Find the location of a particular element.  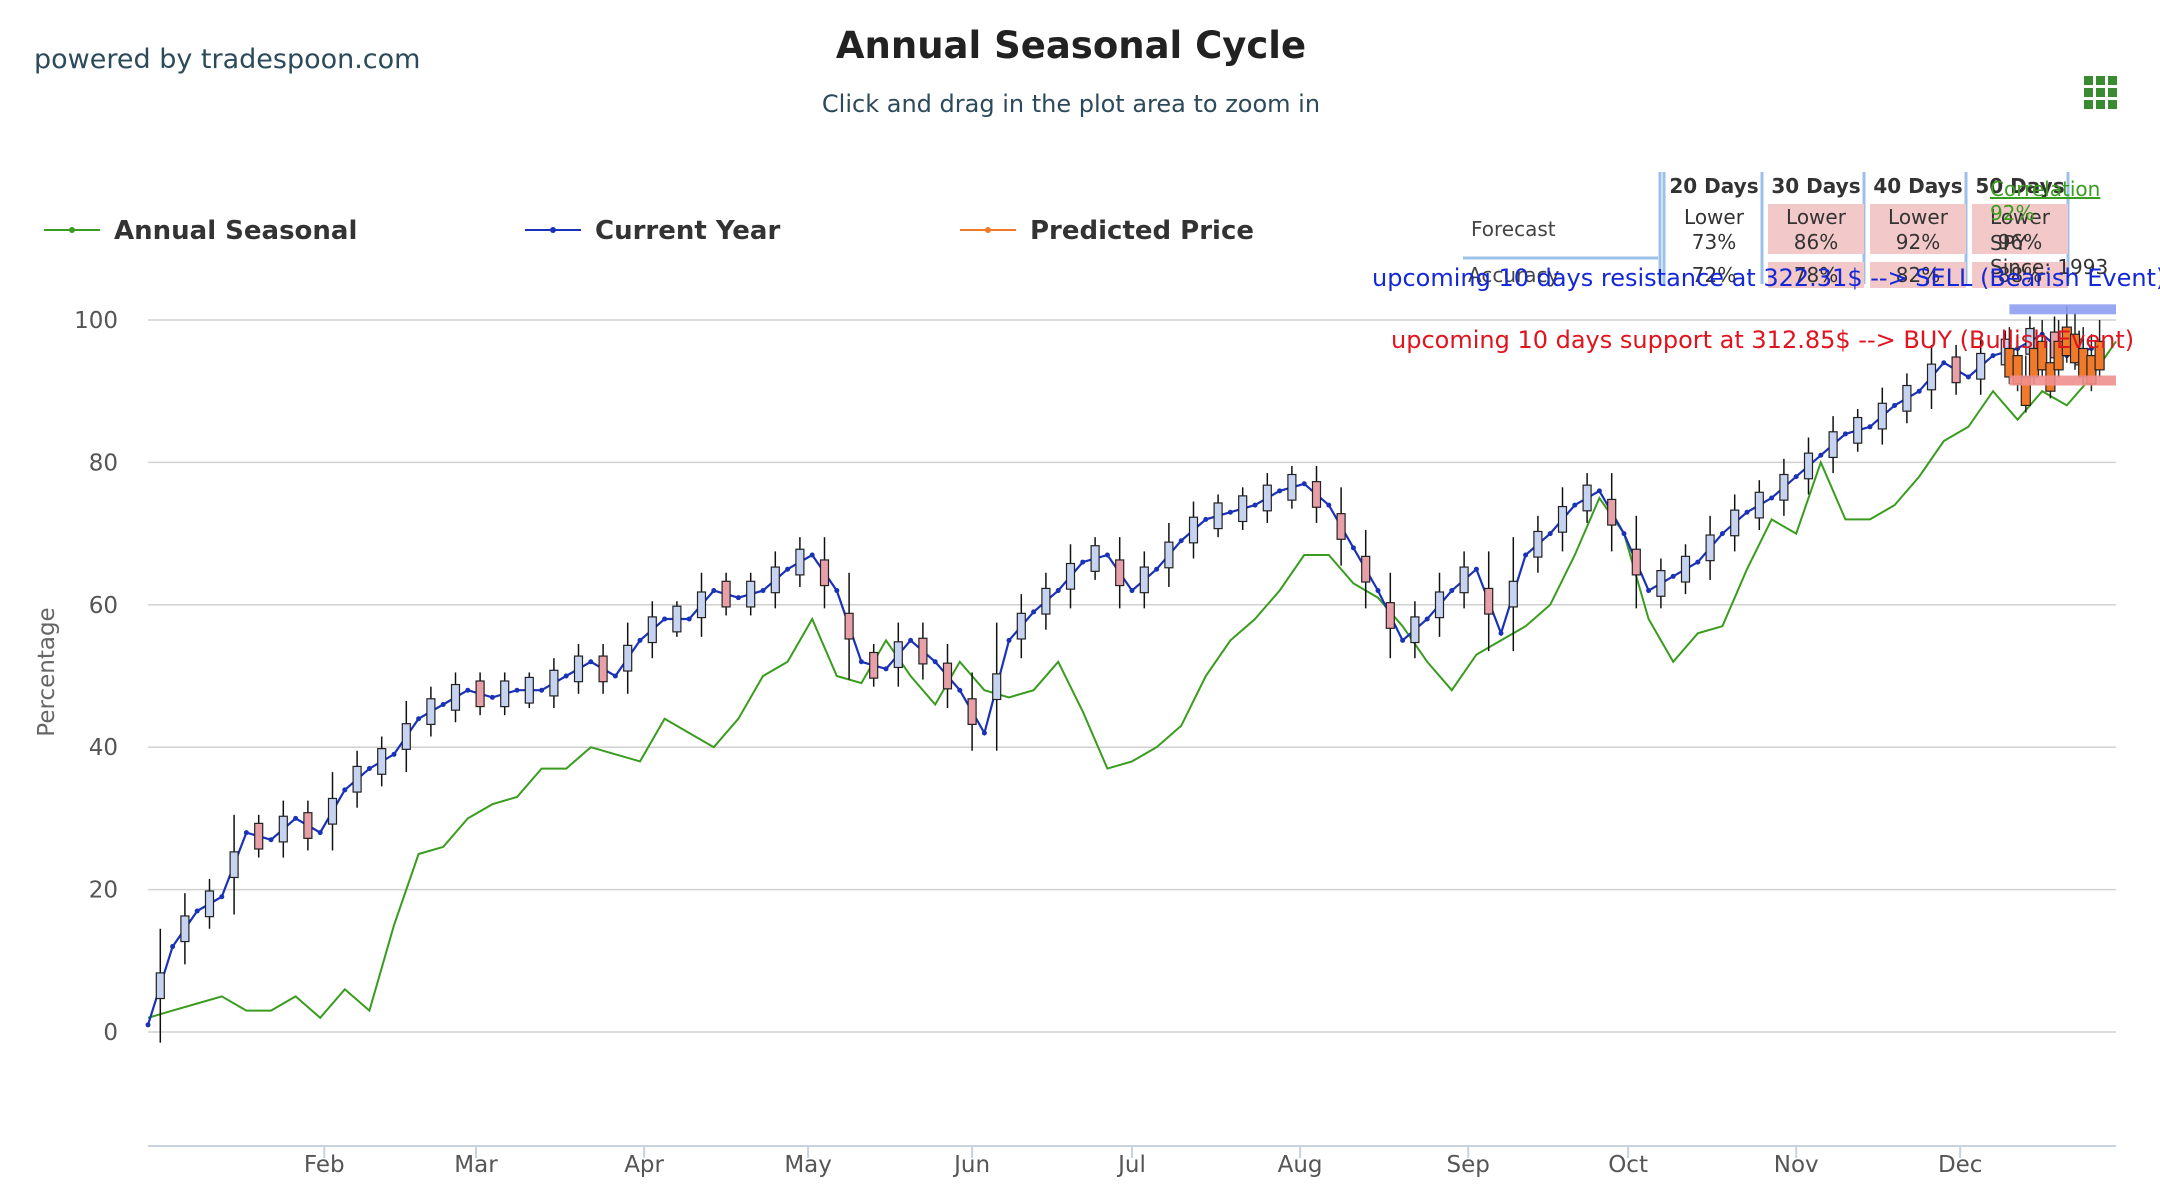

y-tick-label: 80 is located at coordinates (103, 463).